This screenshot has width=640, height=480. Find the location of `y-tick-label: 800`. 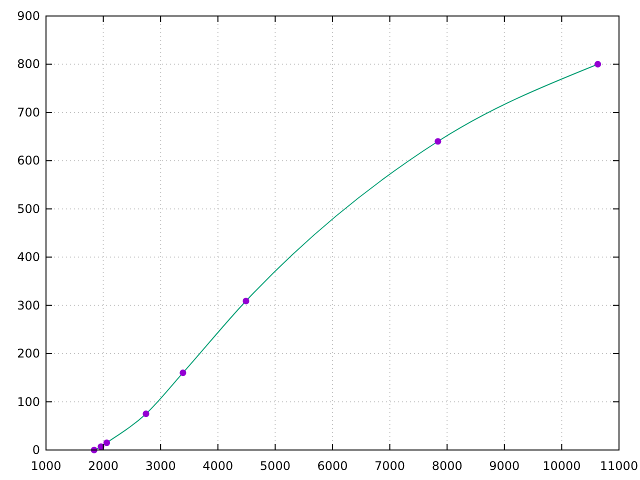

y-tick-label: 800 is located at coordinates (28, 64).